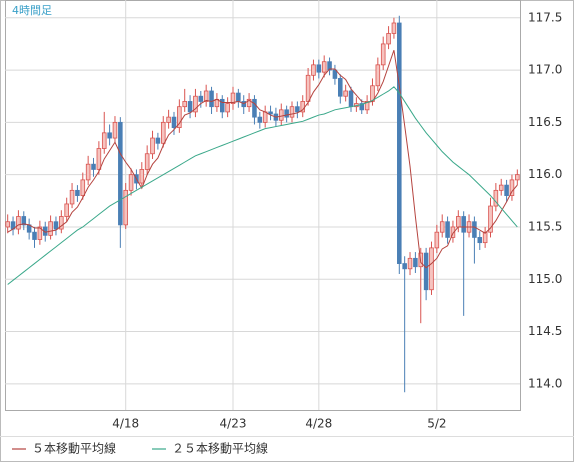  I want to click on x-tick-label: 4/18, so click(125, 424).